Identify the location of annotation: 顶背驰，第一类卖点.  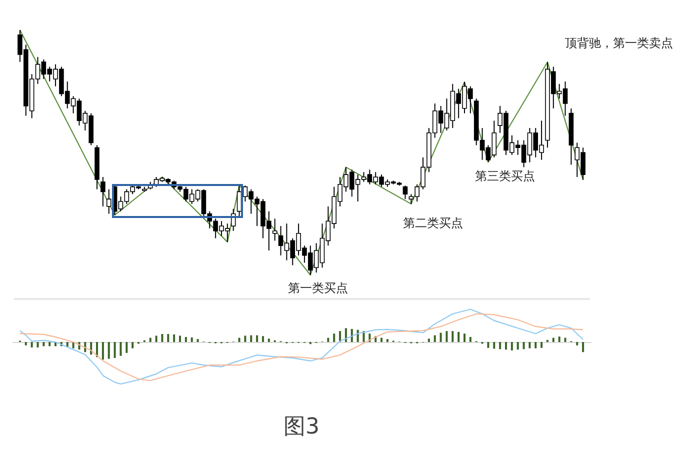
(619, 43).